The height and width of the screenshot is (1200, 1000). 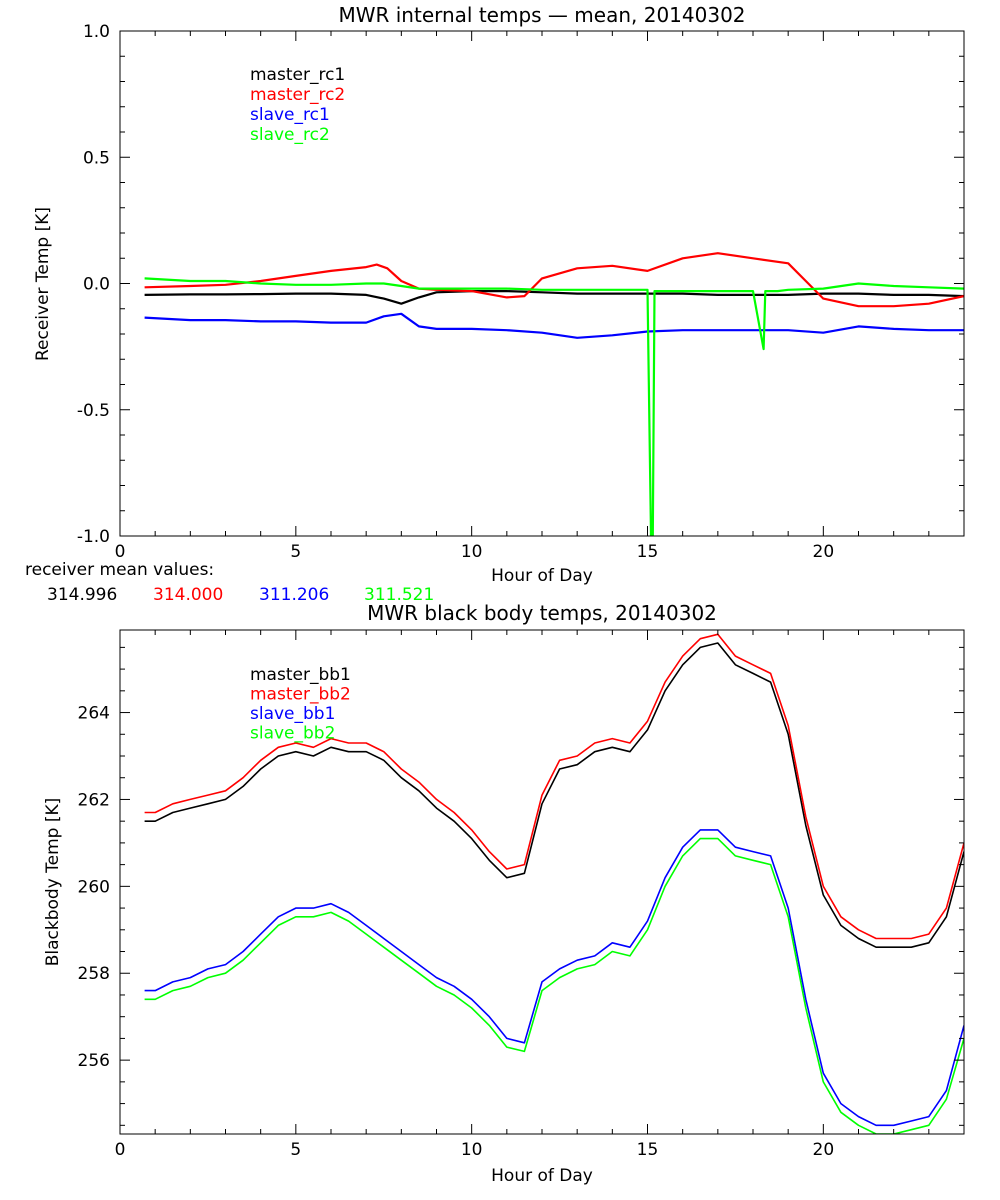 What do you see at coordinates (300, 695) in the screenshot?
I see `legend-entry-master-bb2: master_bb2` at bounding box center [300, 695].